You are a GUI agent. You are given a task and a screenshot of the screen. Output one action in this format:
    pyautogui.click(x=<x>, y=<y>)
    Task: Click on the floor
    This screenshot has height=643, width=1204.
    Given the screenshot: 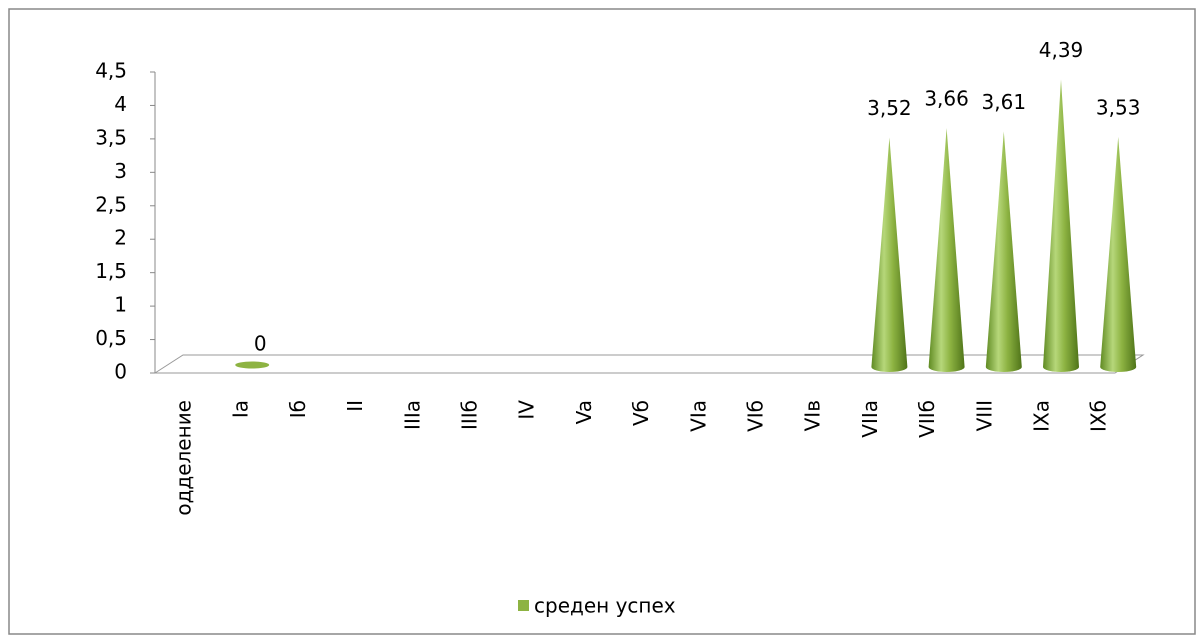 What is the action you would take?
    pyautogui.click(x=649, y=364)
    